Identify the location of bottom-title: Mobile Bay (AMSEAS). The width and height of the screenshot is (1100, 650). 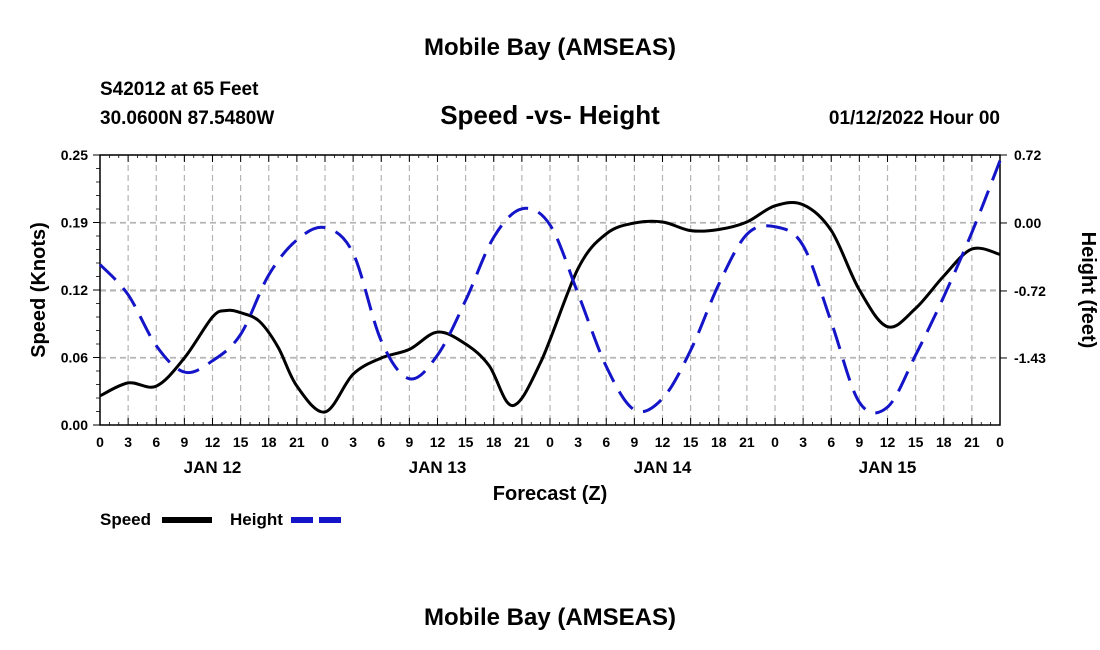
(550, 617).